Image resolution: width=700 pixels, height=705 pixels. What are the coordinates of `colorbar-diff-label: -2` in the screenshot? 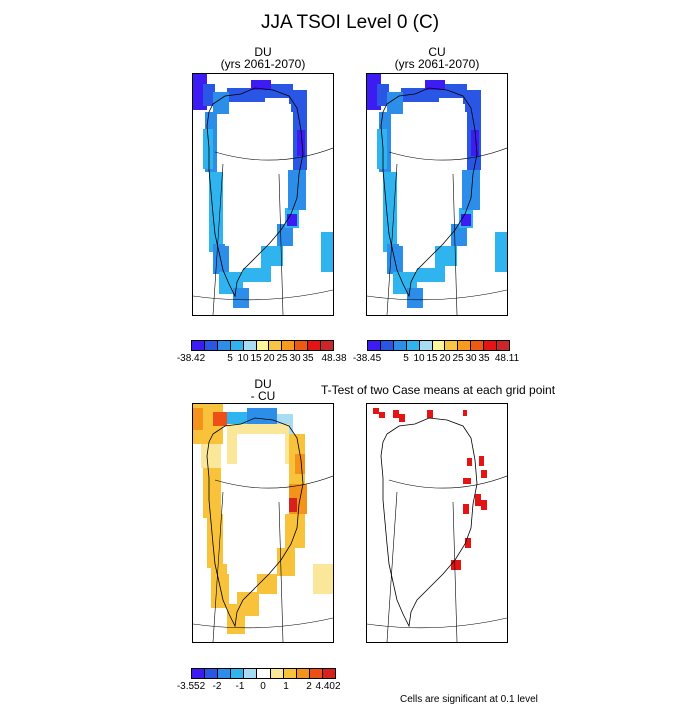 It's located at (217, 686).